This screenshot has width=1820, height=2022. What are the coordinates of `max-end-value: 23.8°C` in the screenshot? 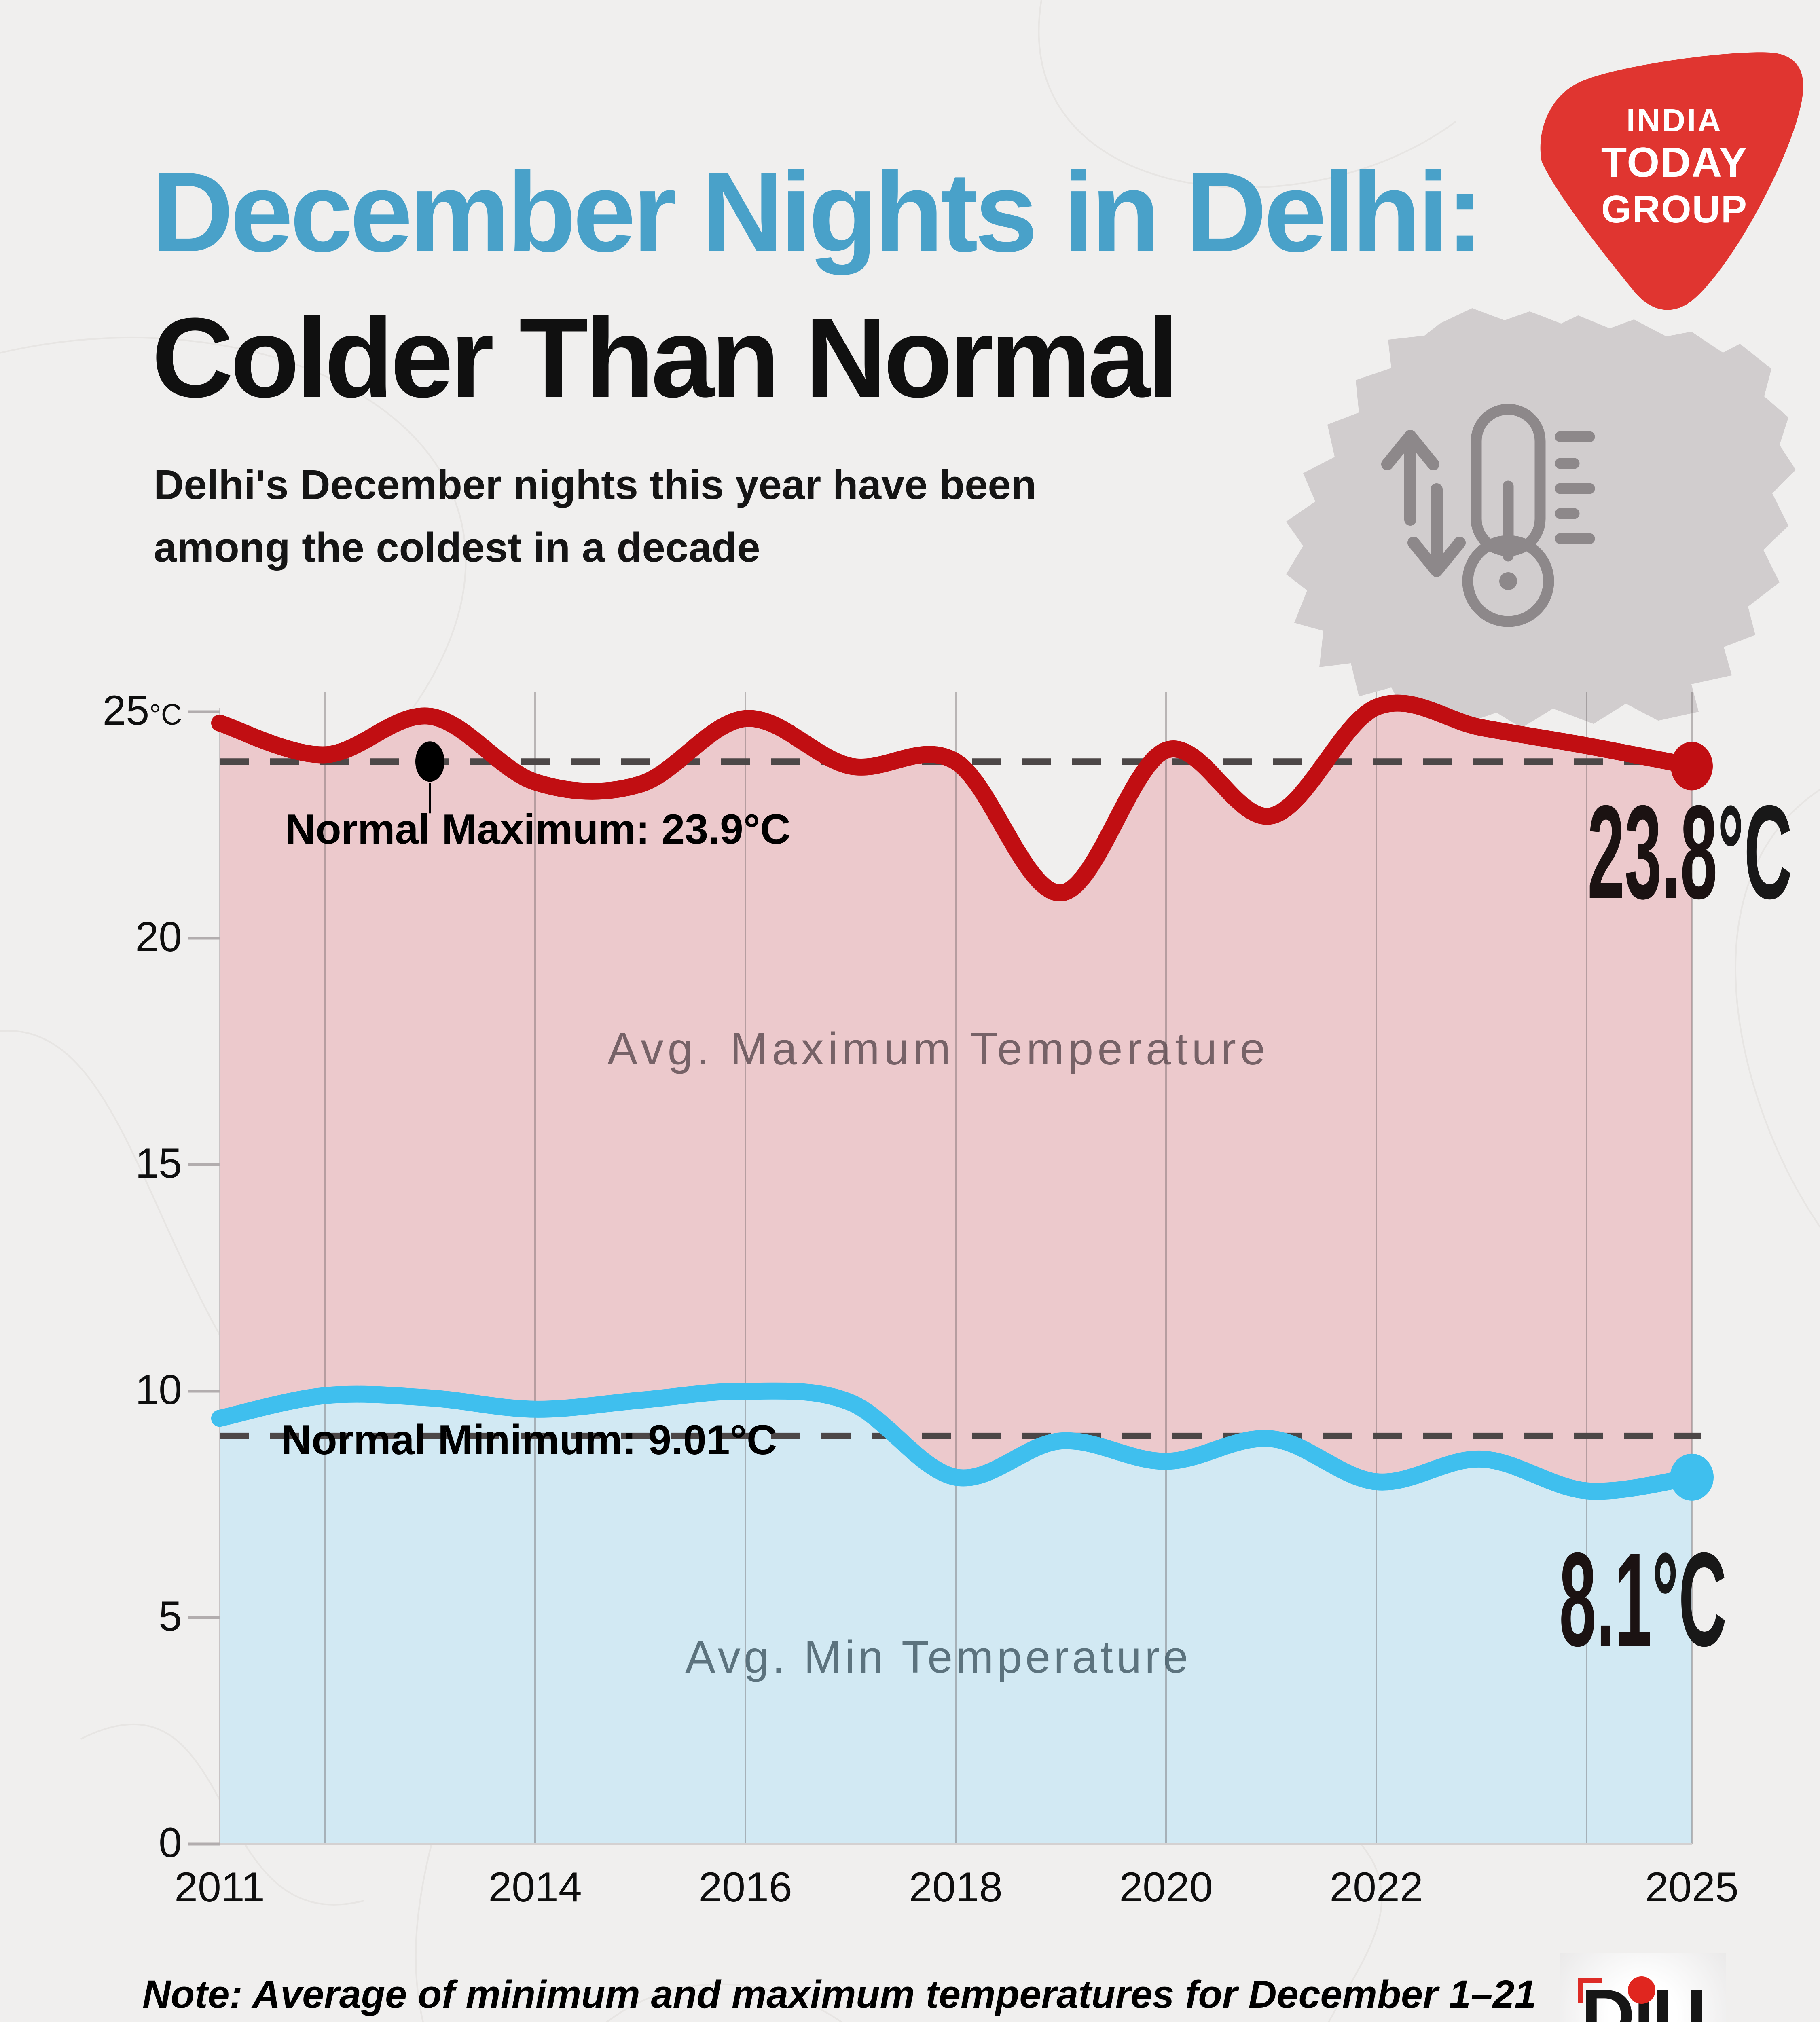 It's located at (1690, 852).